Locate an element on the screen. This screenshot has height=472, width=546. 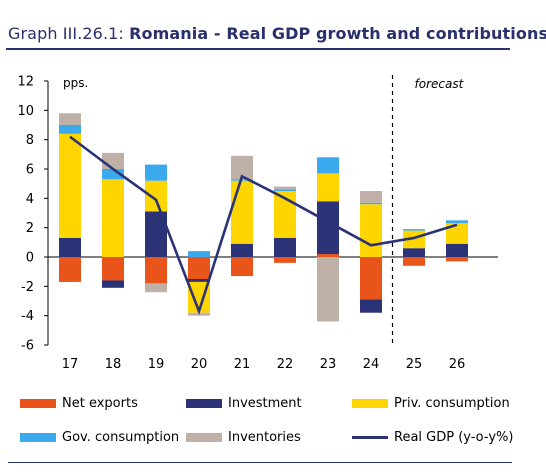
y-tick-label: 12 is located at coordinates (25, 82).